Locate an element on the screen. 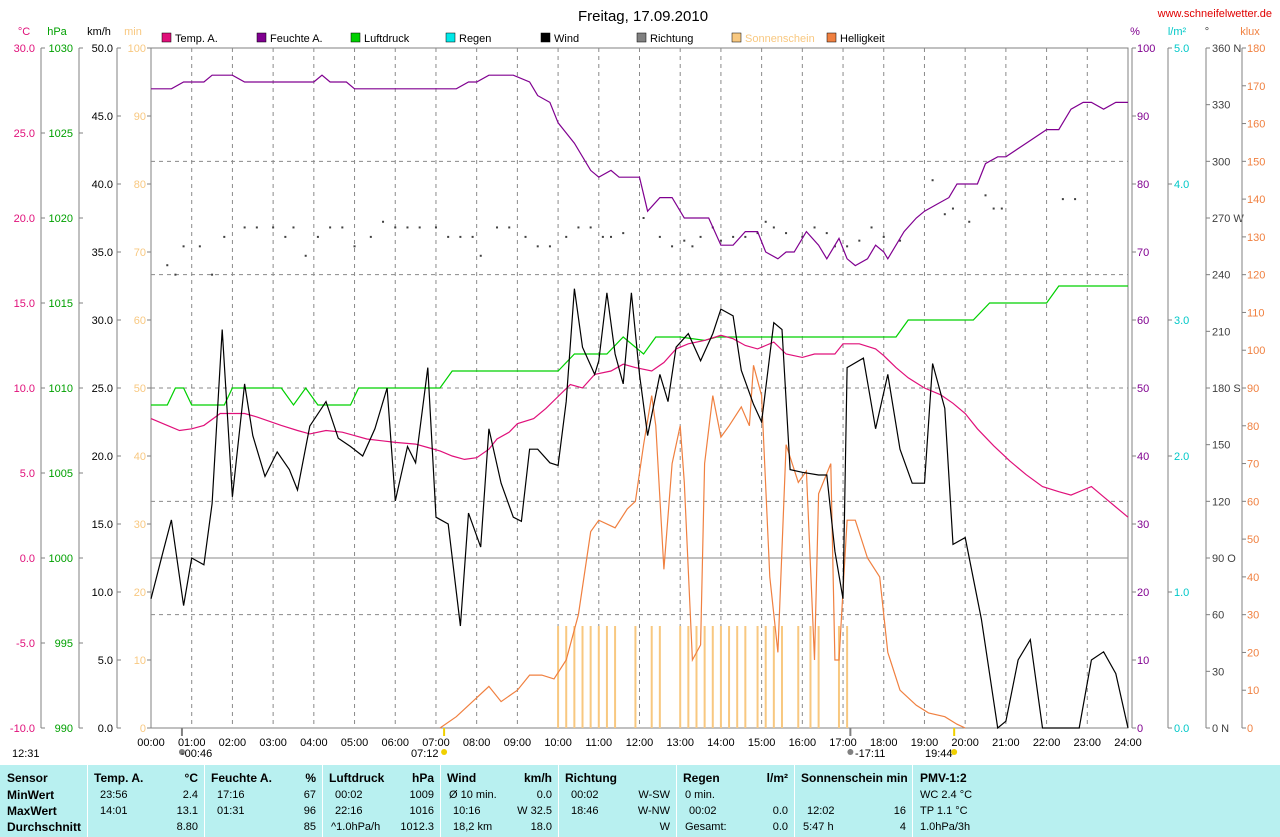 The height and width of the screenshot is (837, 1280). astro-markers: 07:12 19:44 -00:46 -17:11 is located at coordinates (568, 744).